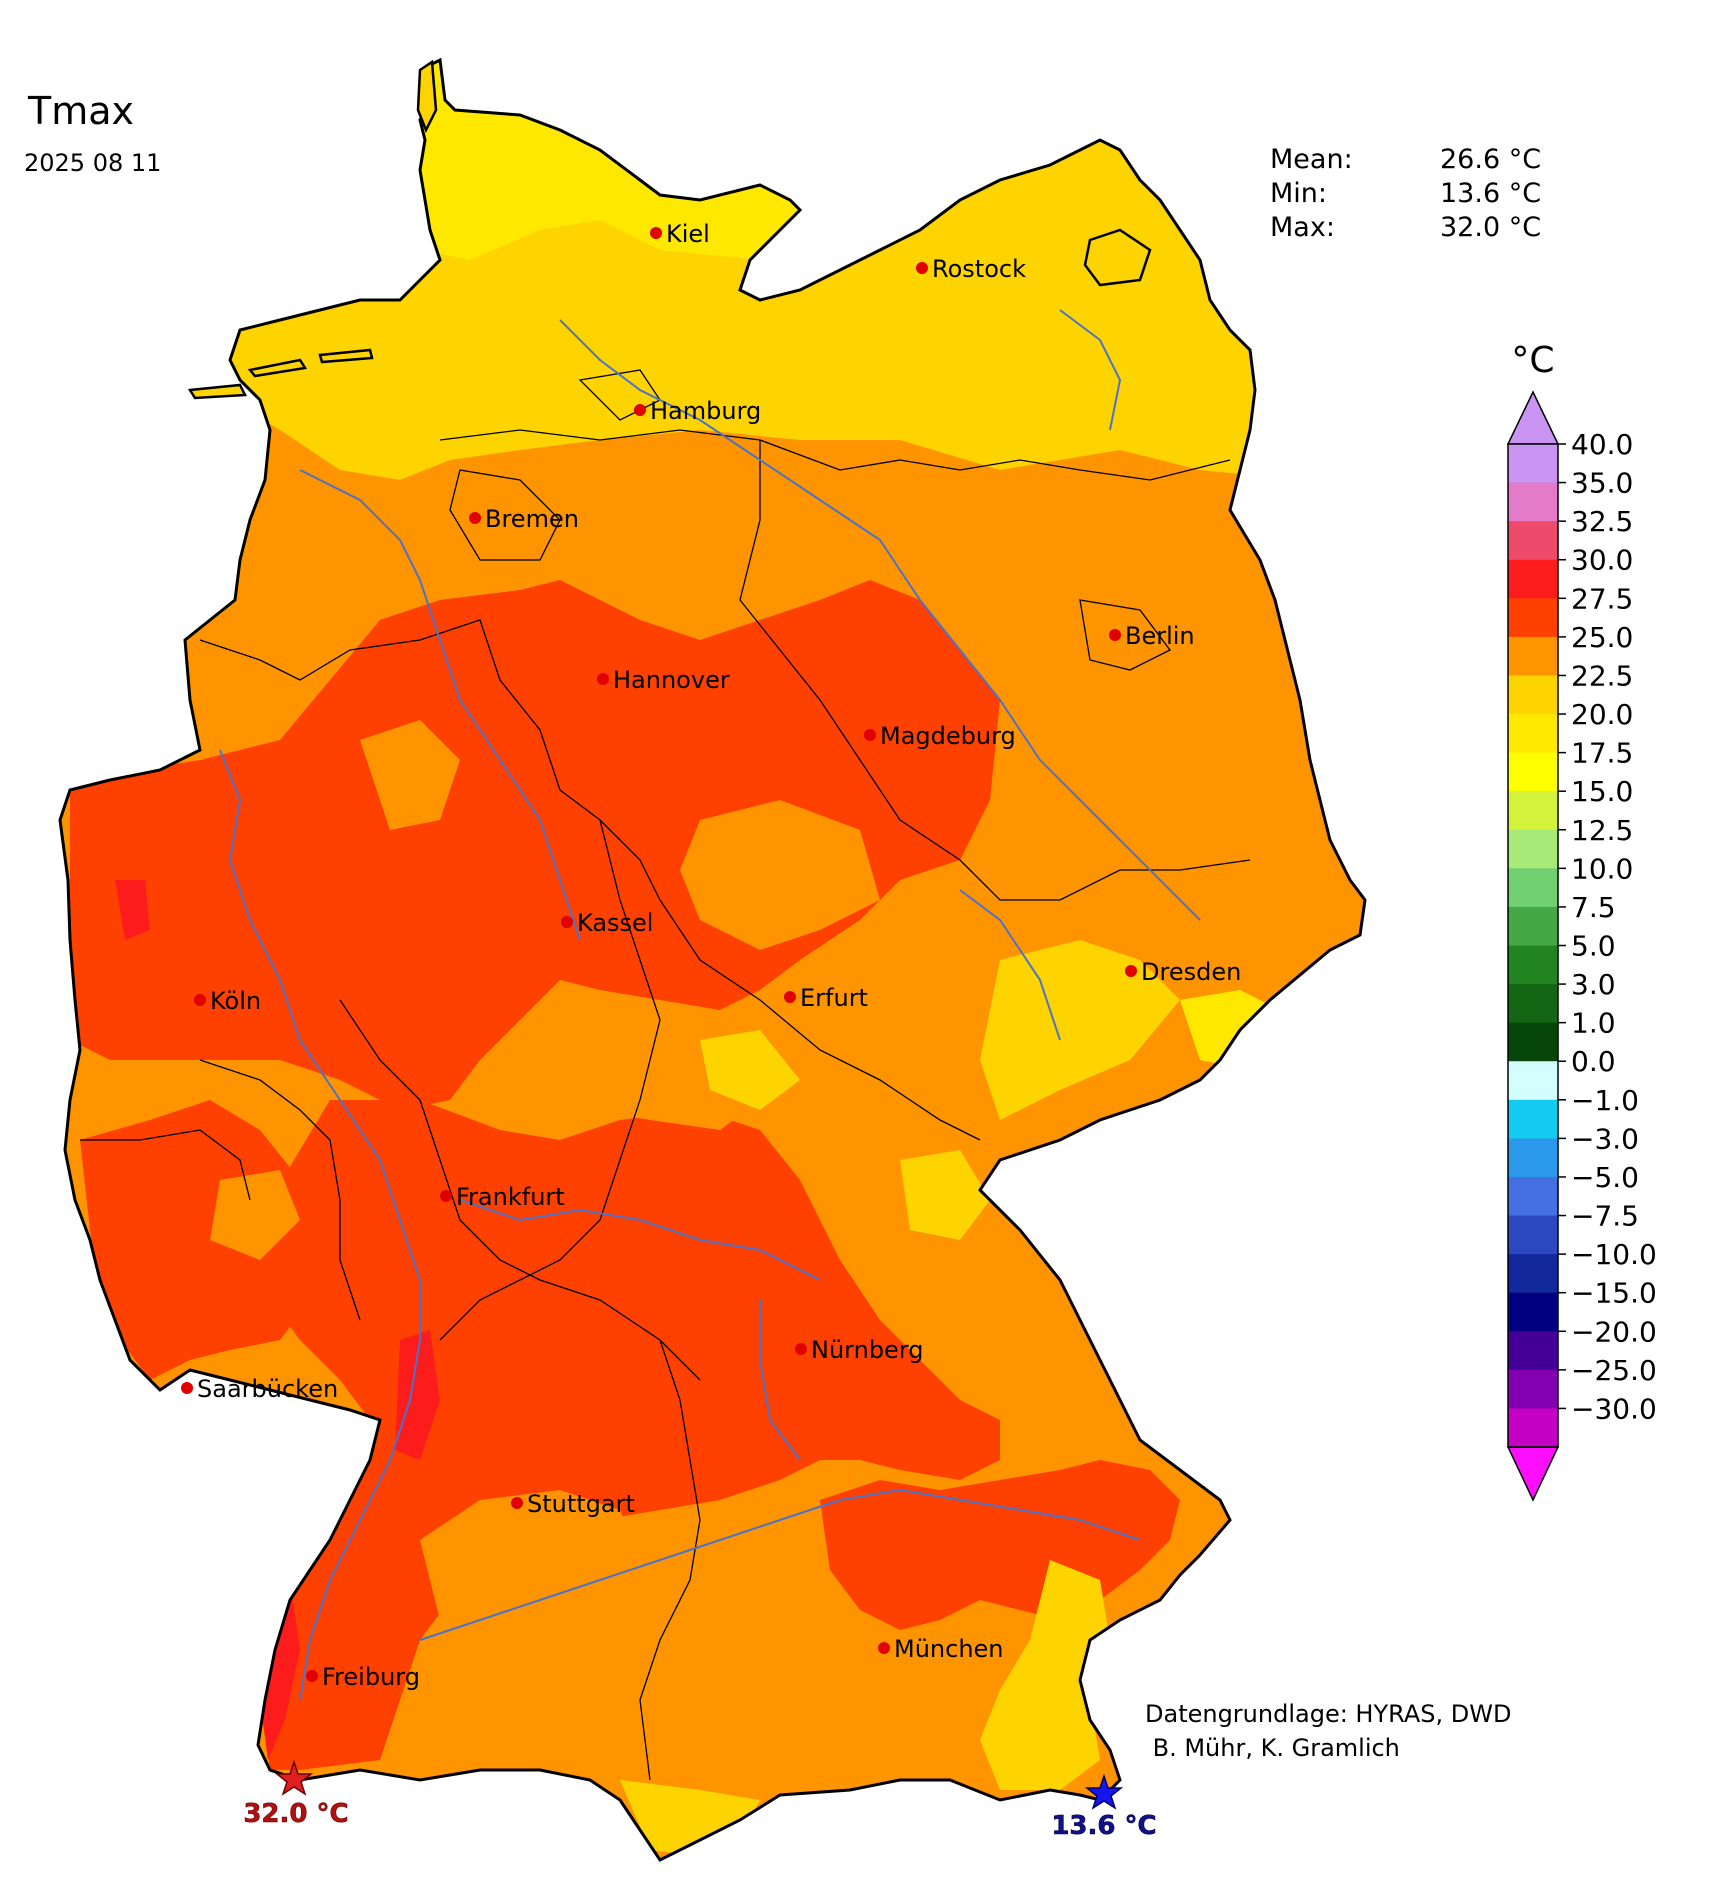  Describe the element at coordinates (80, 111) in the screenshot. I see `map-title: Tmax` at that location.